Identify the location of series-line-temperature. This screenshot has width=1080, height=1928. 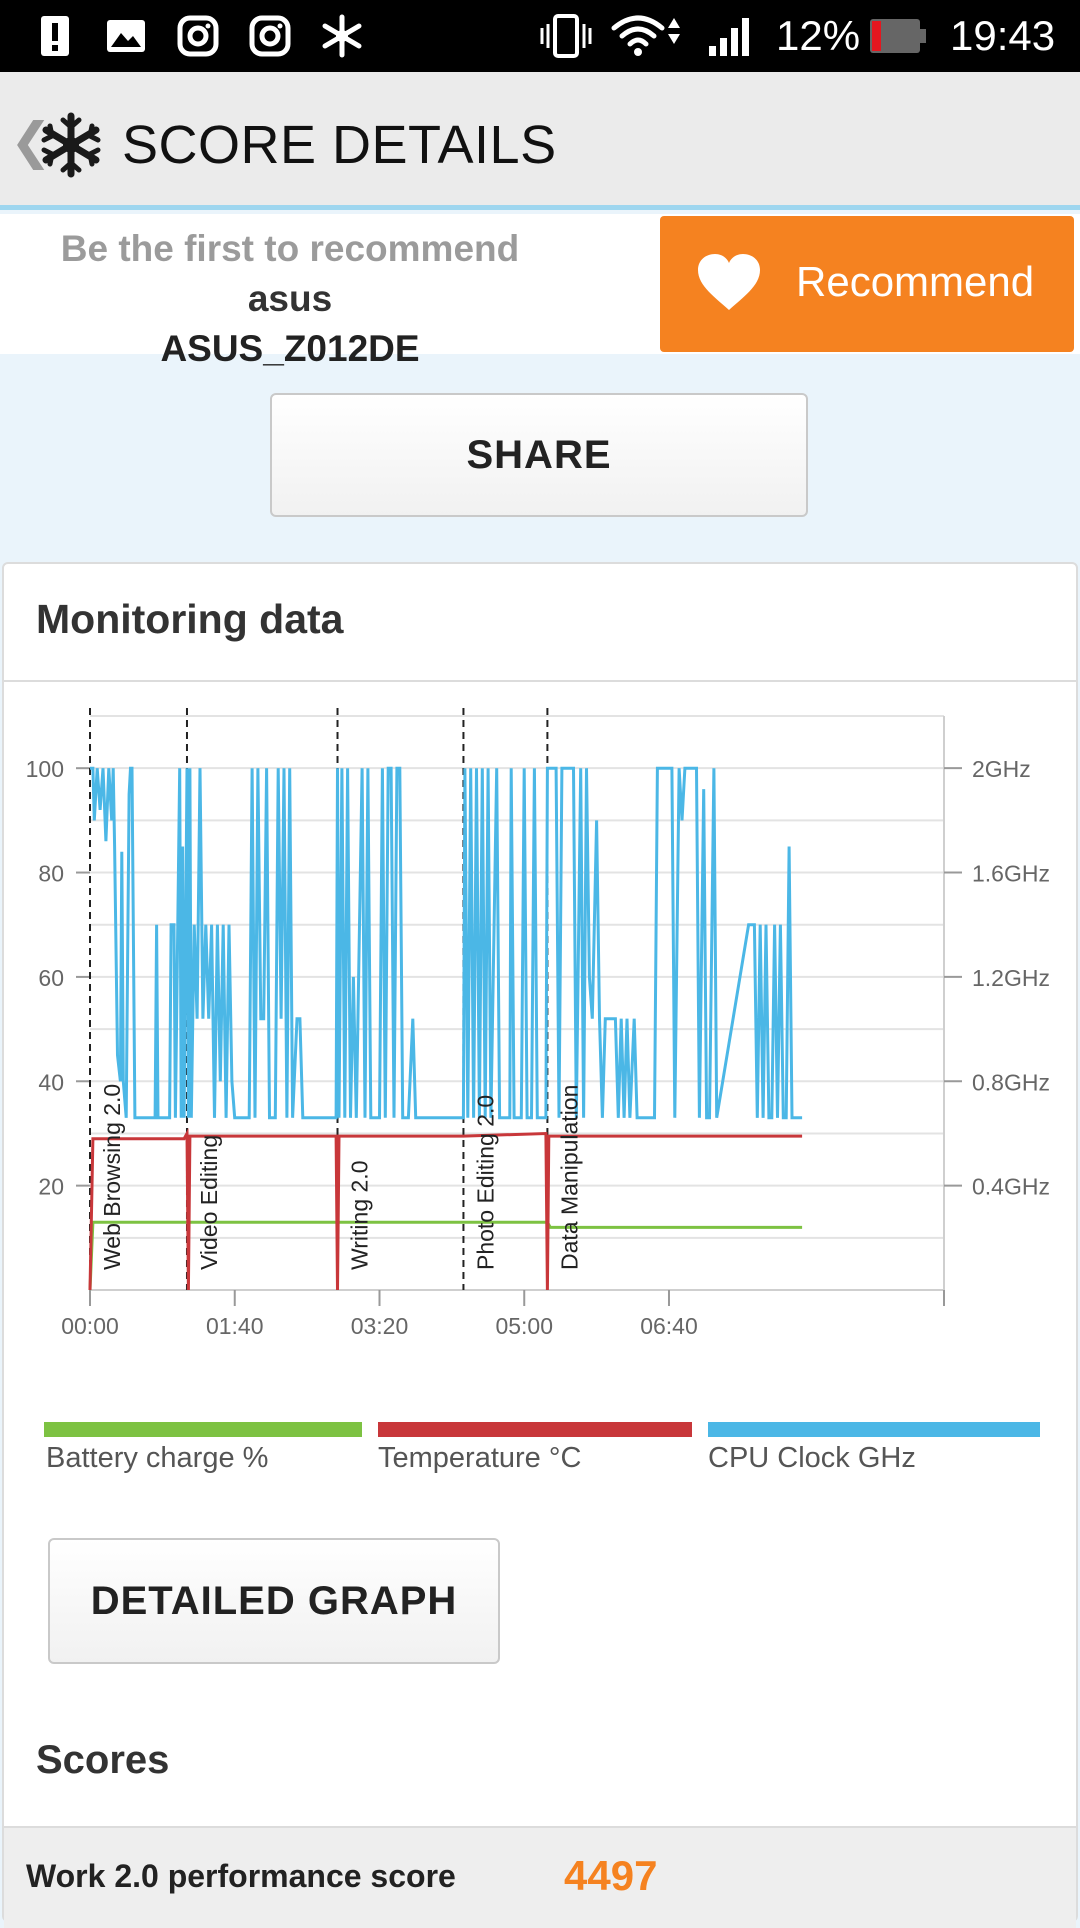
(445, 1209).